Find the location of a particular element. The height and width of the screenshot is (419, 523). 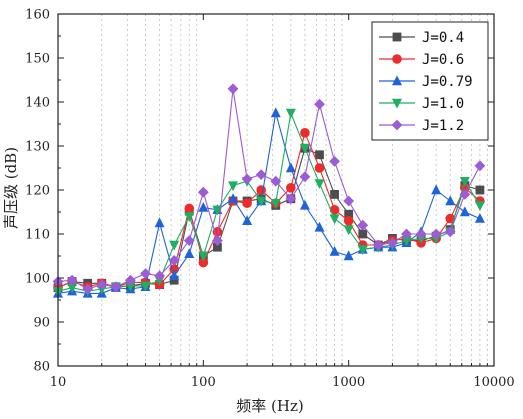

legend-label: J=0.79 is located at coordinates (447, 82).